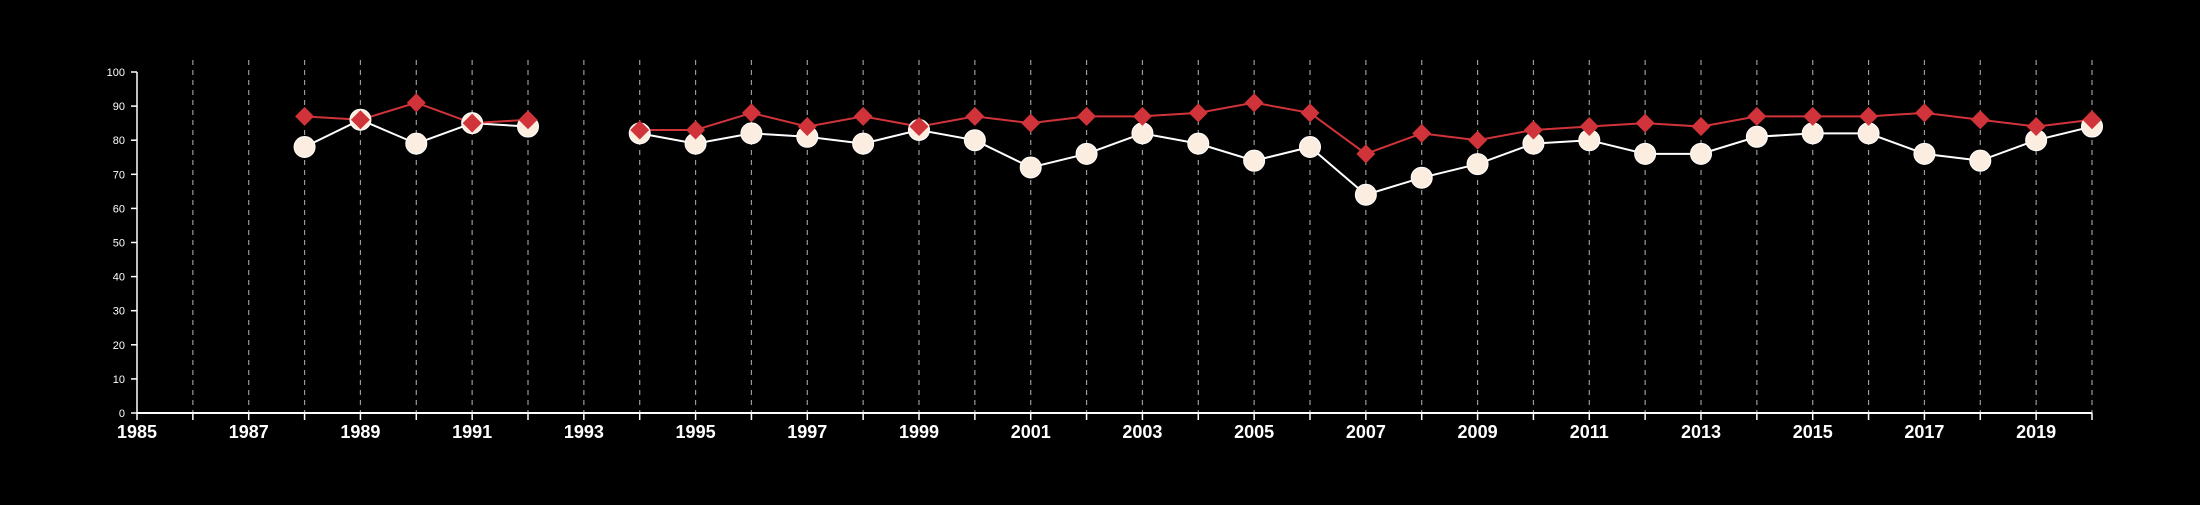 This screenshot has width=2200, height=505. What do you see at coordinates (119, 175) in the screenshot?
I see `y-tick-label: 70` at bounding box center [119, 175].